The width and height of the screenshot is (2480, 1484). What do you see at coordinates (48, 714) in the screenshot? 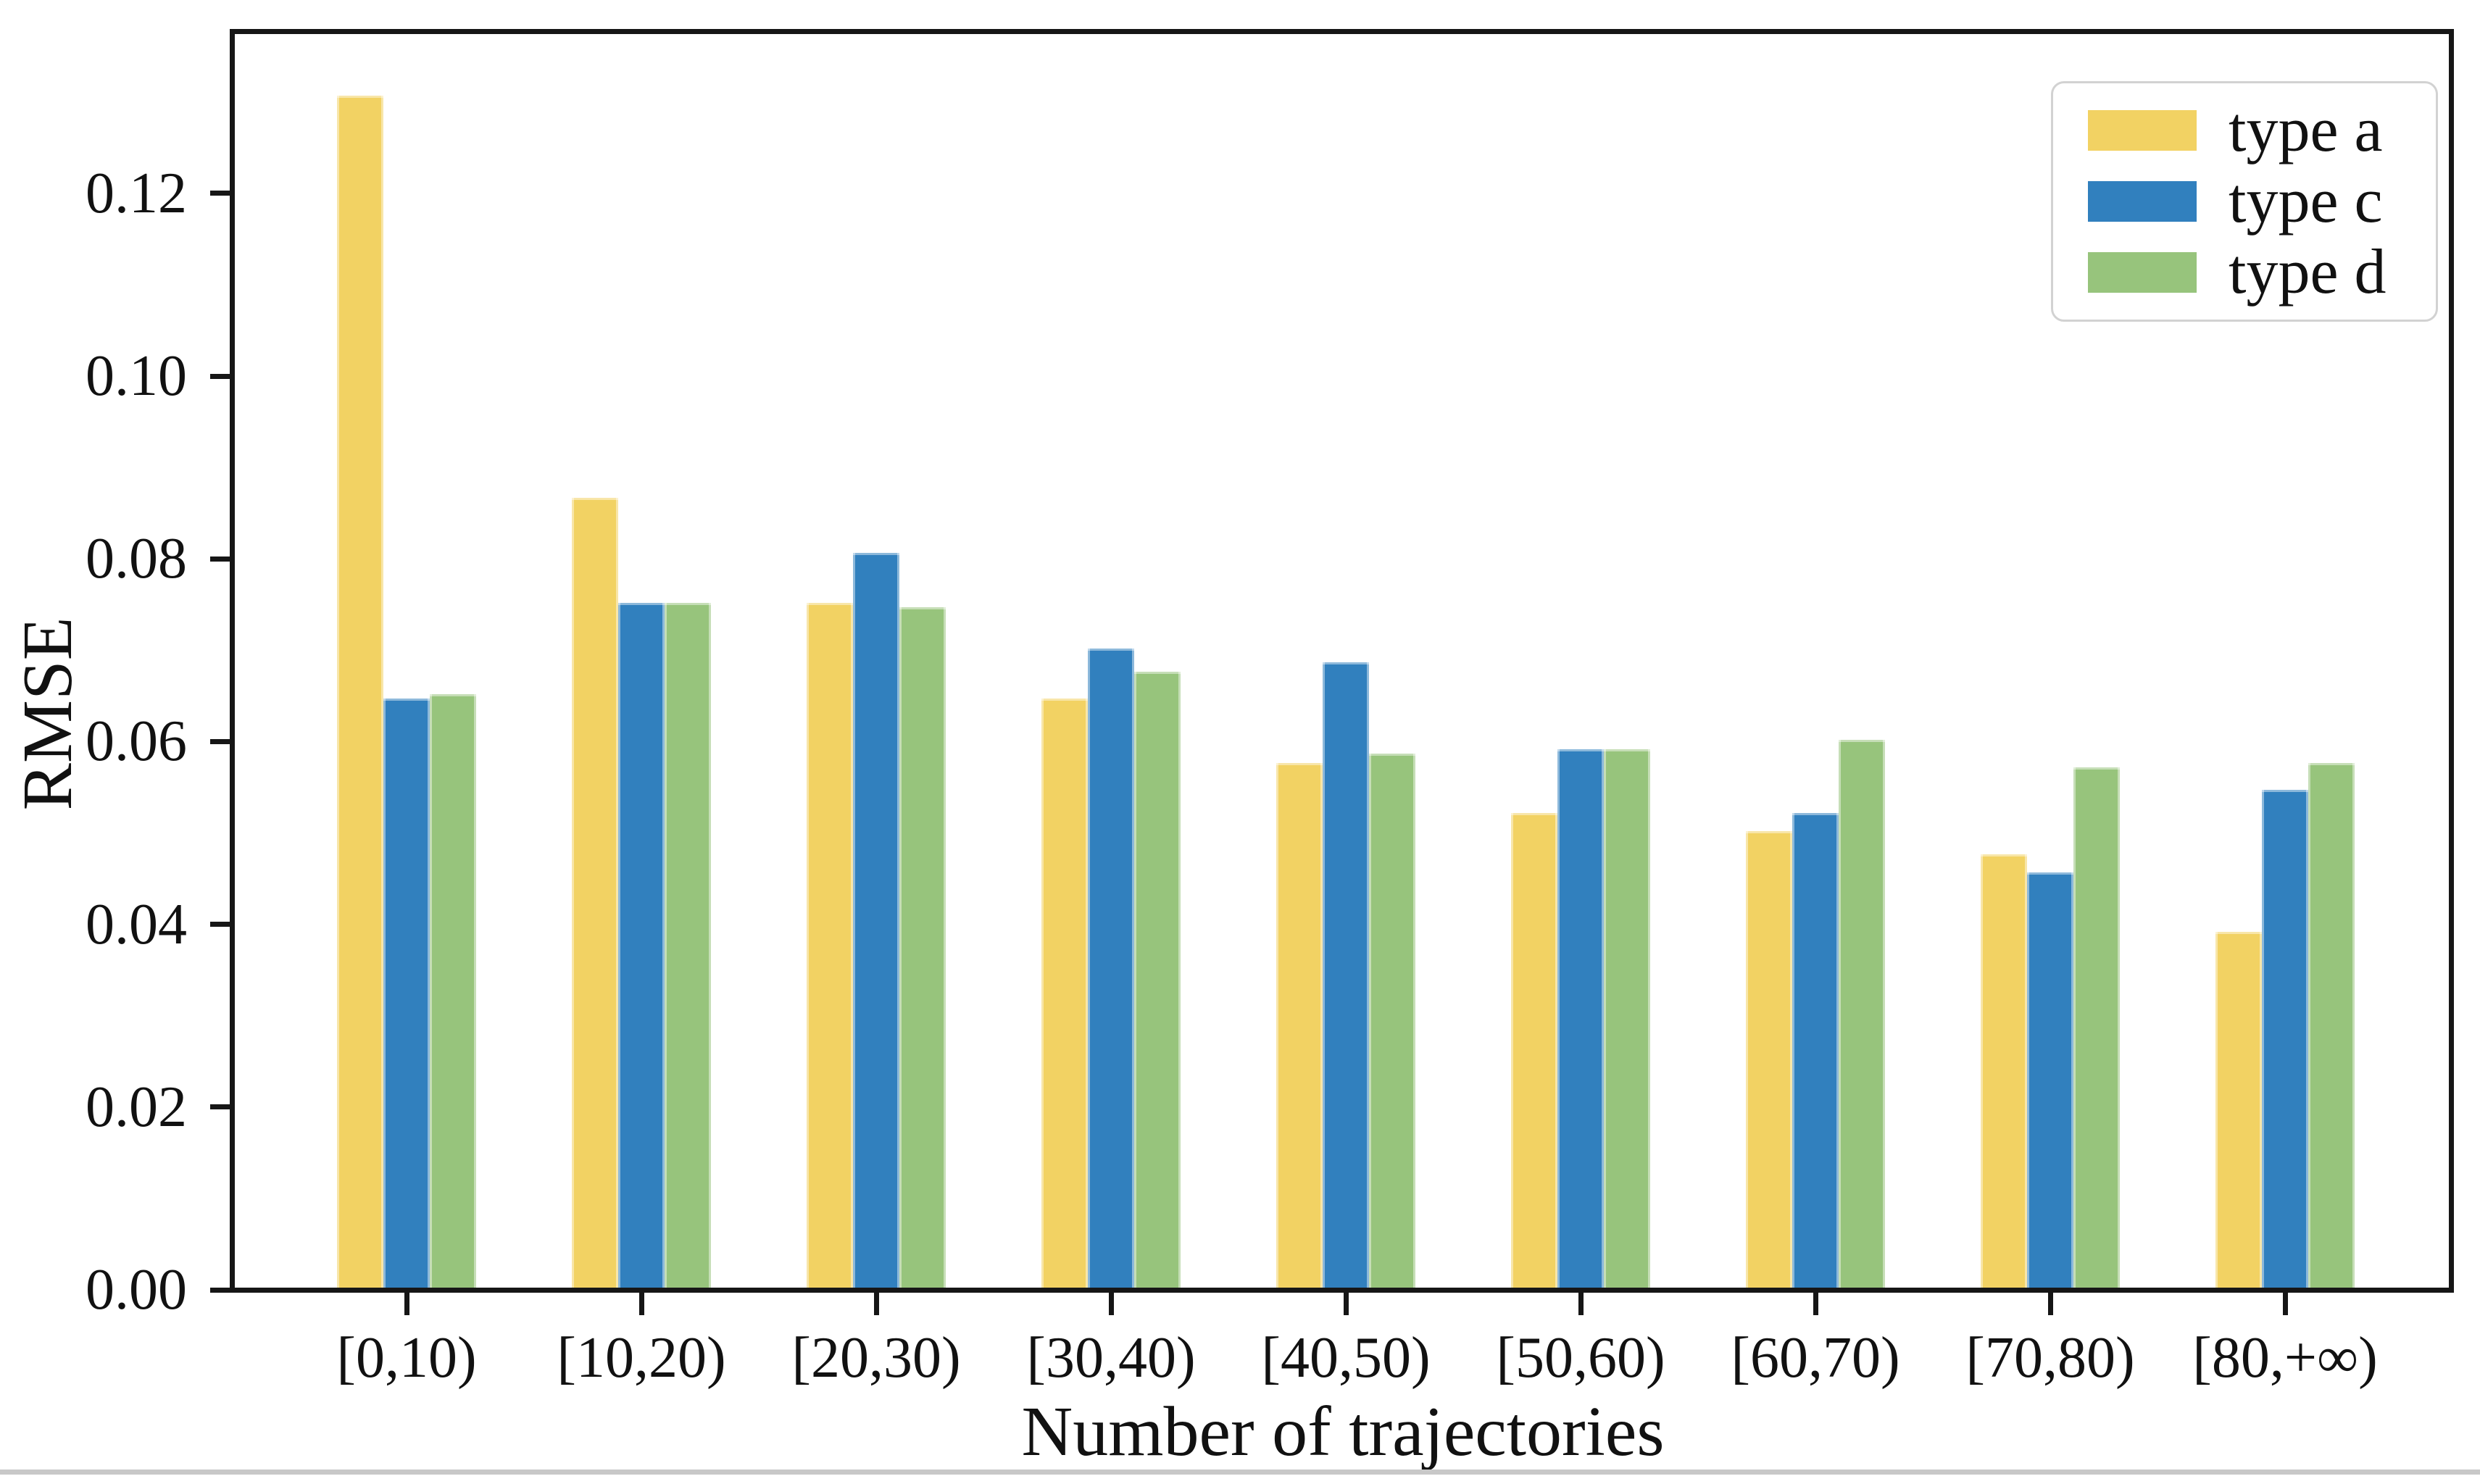
I see `y-axis-title: RMSE` at bounding box center [48, 714].